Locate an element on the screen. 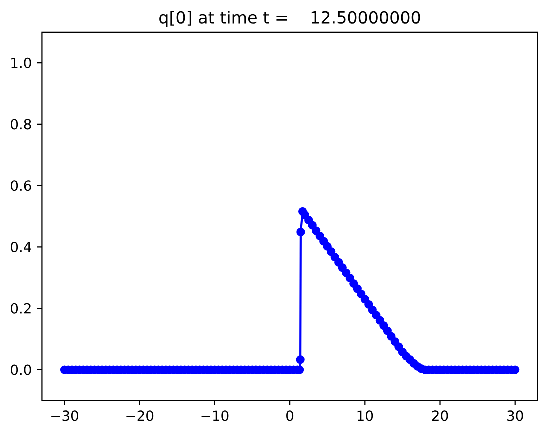 This screenshot has height=435, width=547. chart-title: q[0] at time t = 12.50000000 is located at coordinates (290, 19).